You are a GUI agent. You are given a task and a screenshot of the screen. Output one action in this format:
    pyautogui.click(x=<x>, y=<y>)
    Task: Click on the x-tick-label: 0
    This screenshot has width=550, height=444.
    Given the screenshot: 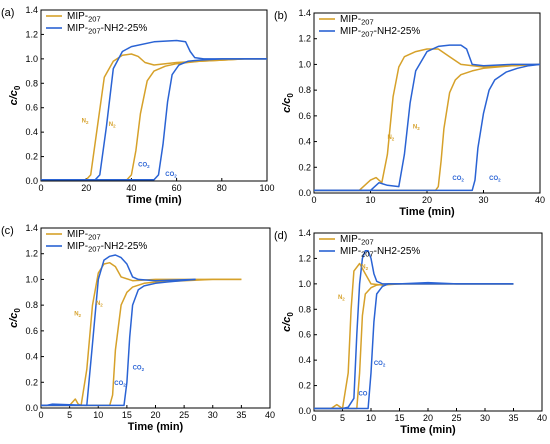 What is the action you would take?
    pyautogui.click(x=313, y=200)
    